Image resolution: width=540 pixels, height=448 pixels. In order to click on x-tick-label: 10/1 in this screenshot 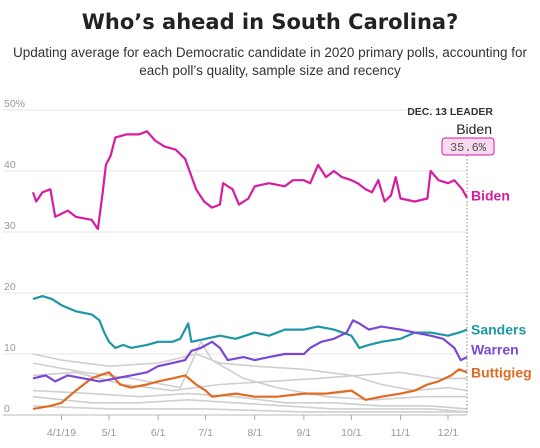, I will do `click(351, 433)`.